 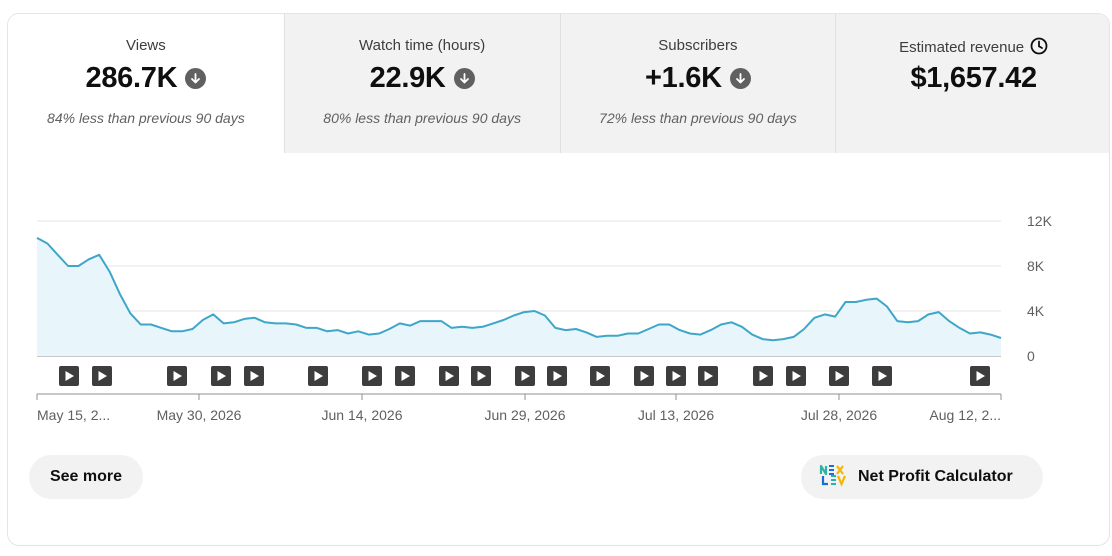 I want to click on tab-views-compare: 84% less than previous 90 days, so click(x=146, y=118).